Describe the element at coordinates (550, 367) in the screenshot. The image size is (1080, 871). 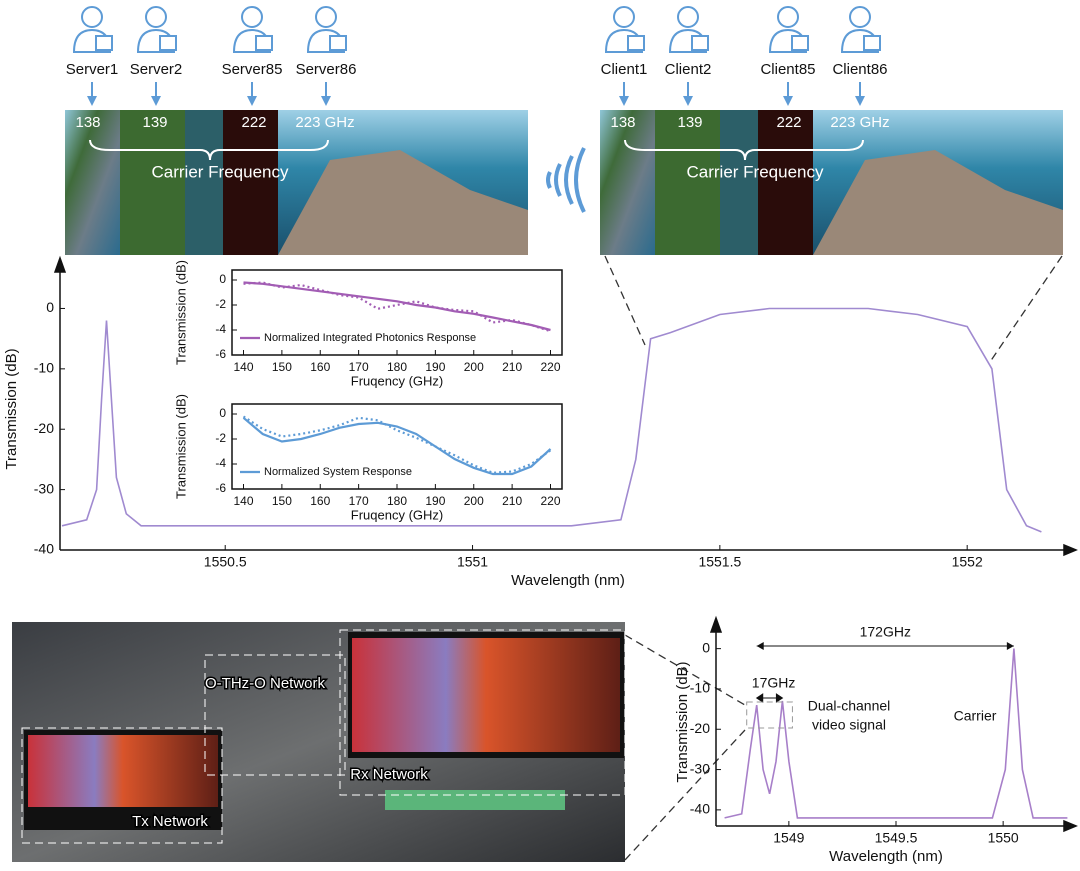
I see `x-tick-label: 220` at that location.